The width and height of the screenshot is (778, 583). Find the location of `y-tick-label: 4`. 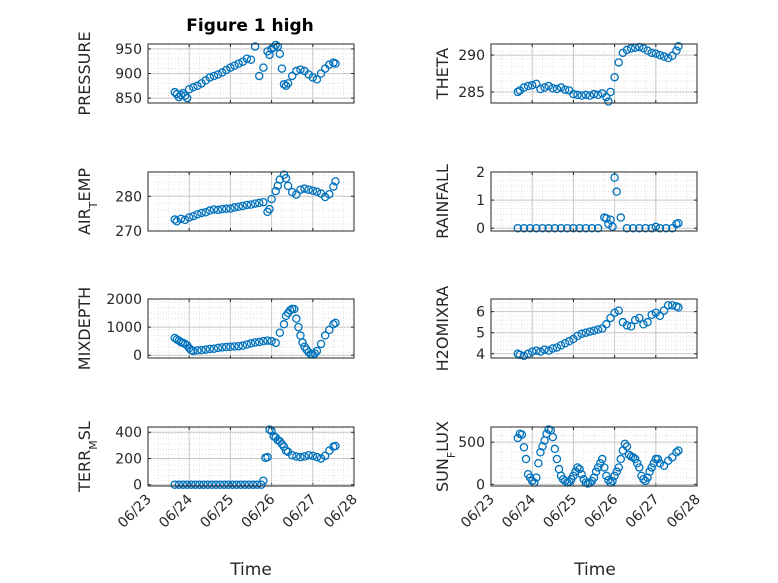

y-tick-label: 4 is located at coordinates (480, 355).